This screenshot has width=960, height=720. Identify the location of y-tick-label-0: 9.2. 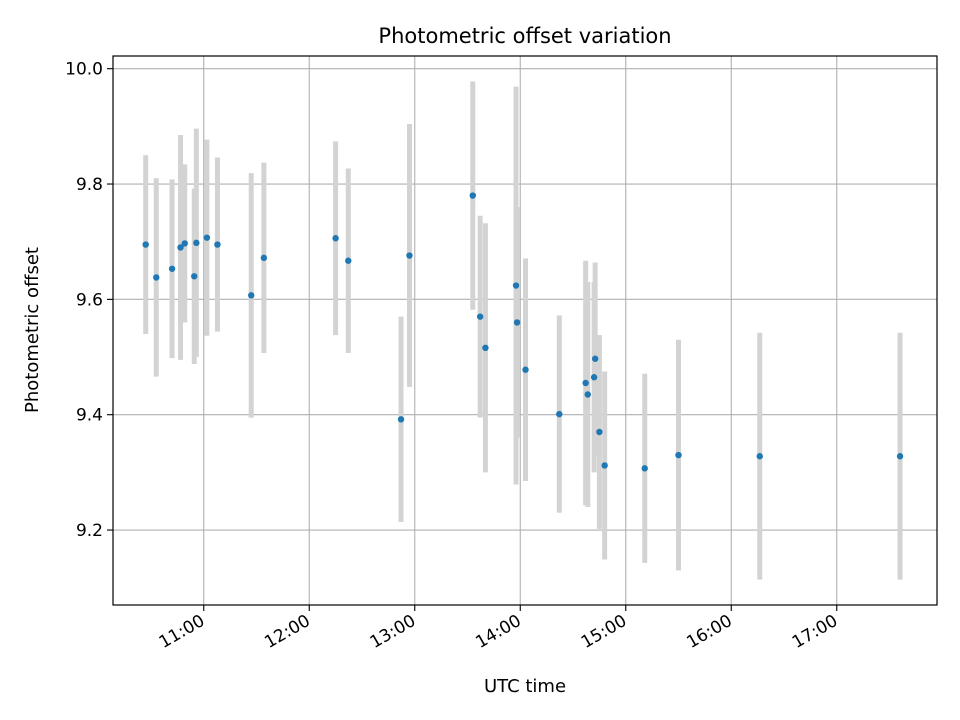
(89, 531).